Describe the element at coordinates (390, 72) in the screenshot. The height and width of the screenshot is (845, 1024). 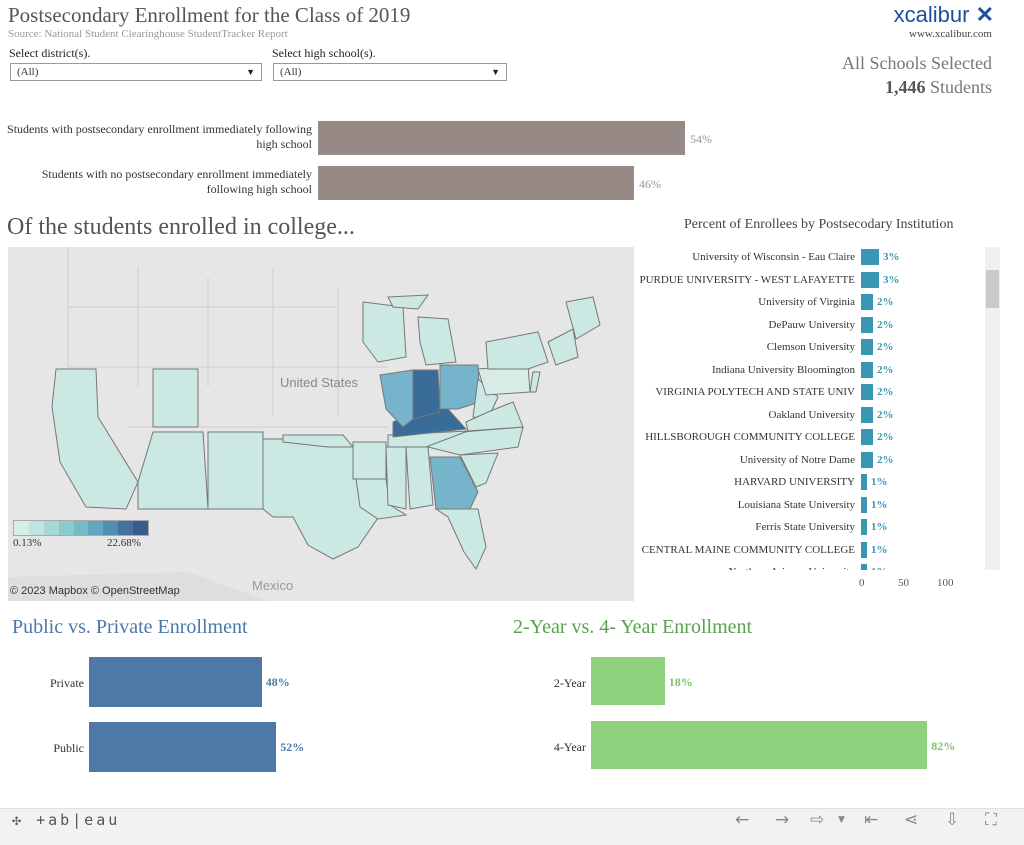
I see `school-select: (All) ▼` at that location.